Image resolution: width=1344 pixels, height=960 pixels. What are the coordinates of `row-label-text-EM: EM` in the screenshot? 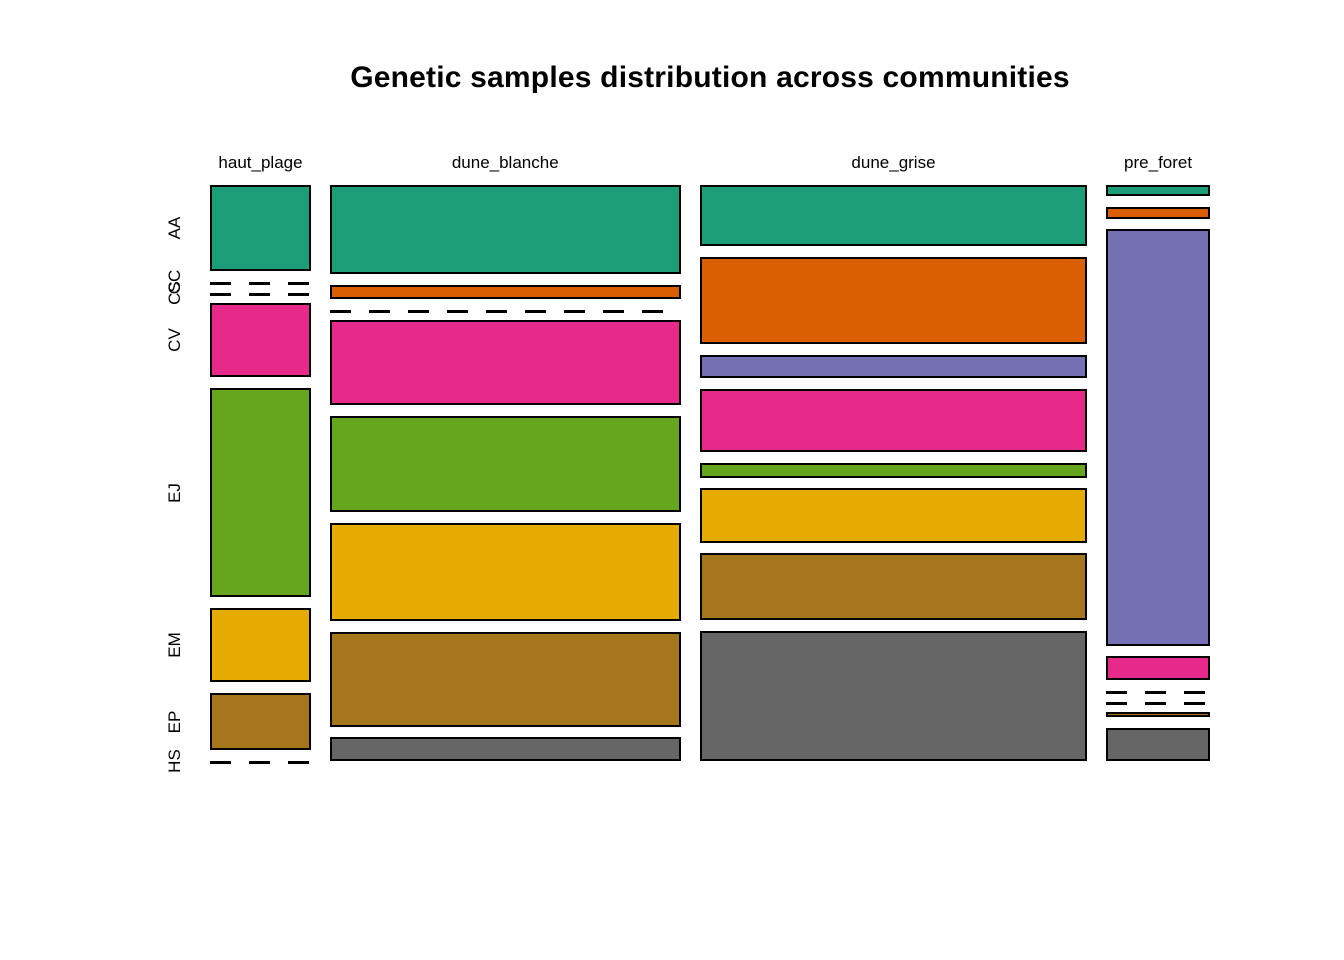 It's located at (174, 645).